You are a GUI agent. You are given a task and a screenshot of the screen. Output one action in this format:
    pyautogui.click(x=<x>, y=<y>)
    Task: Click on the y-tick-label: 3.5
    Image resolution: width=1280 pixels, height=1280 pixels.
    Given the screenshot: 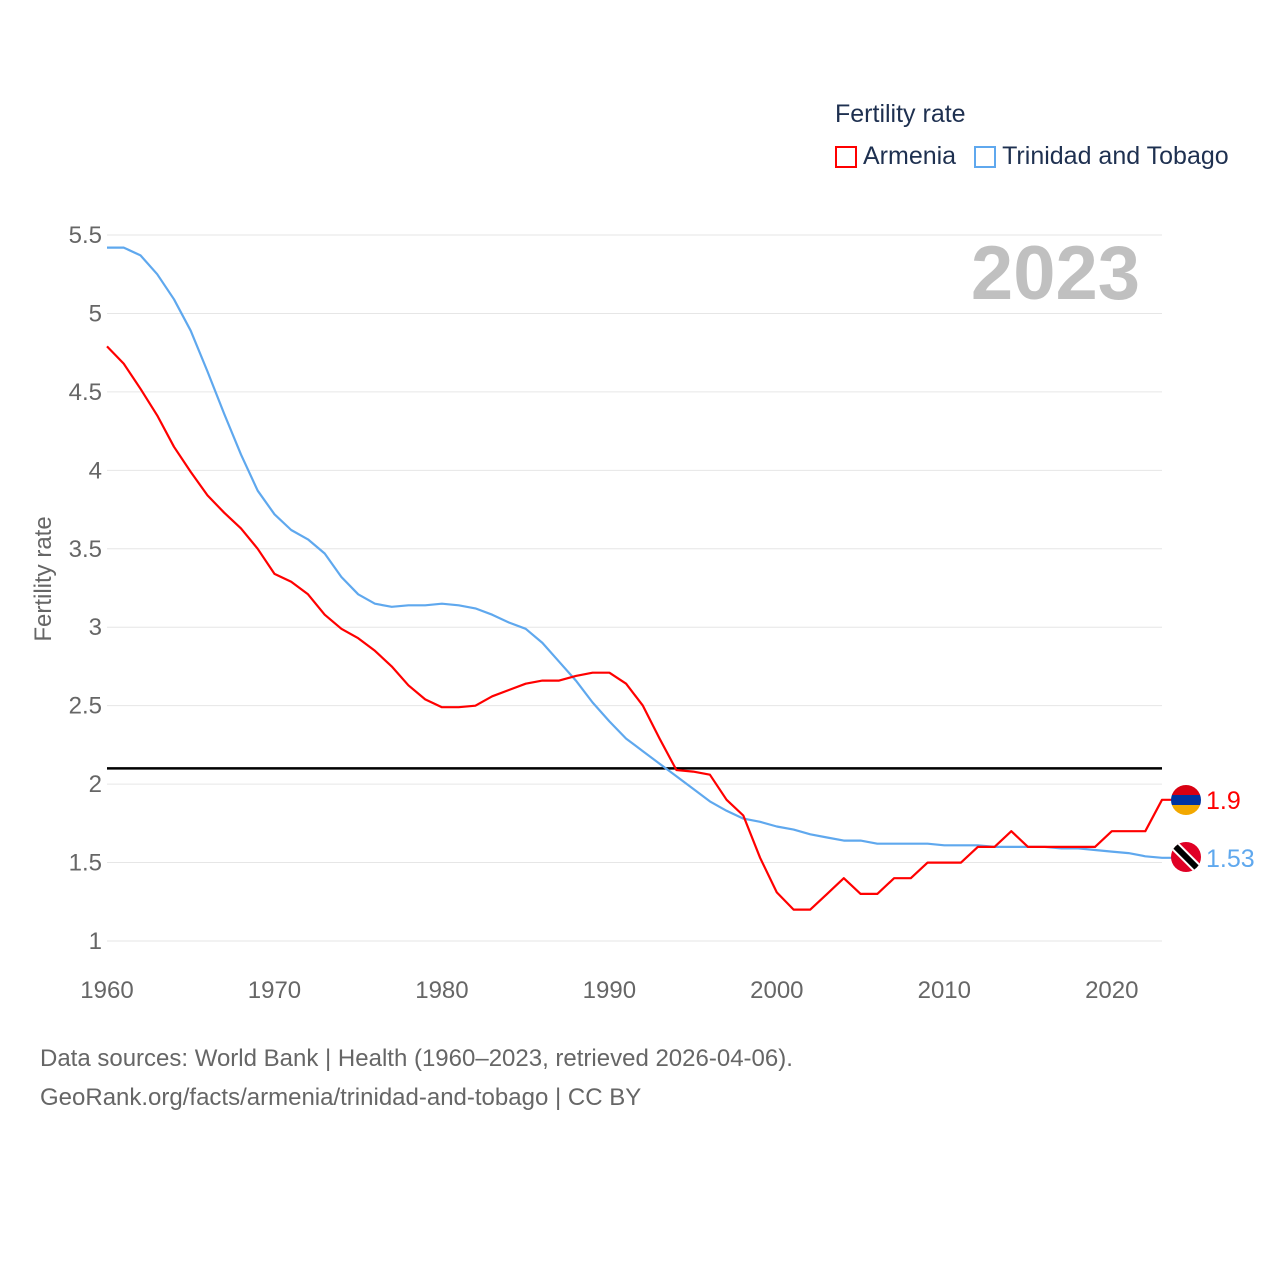 What is the action you would take?
    pyautogui.click(x=85, y=549)
    